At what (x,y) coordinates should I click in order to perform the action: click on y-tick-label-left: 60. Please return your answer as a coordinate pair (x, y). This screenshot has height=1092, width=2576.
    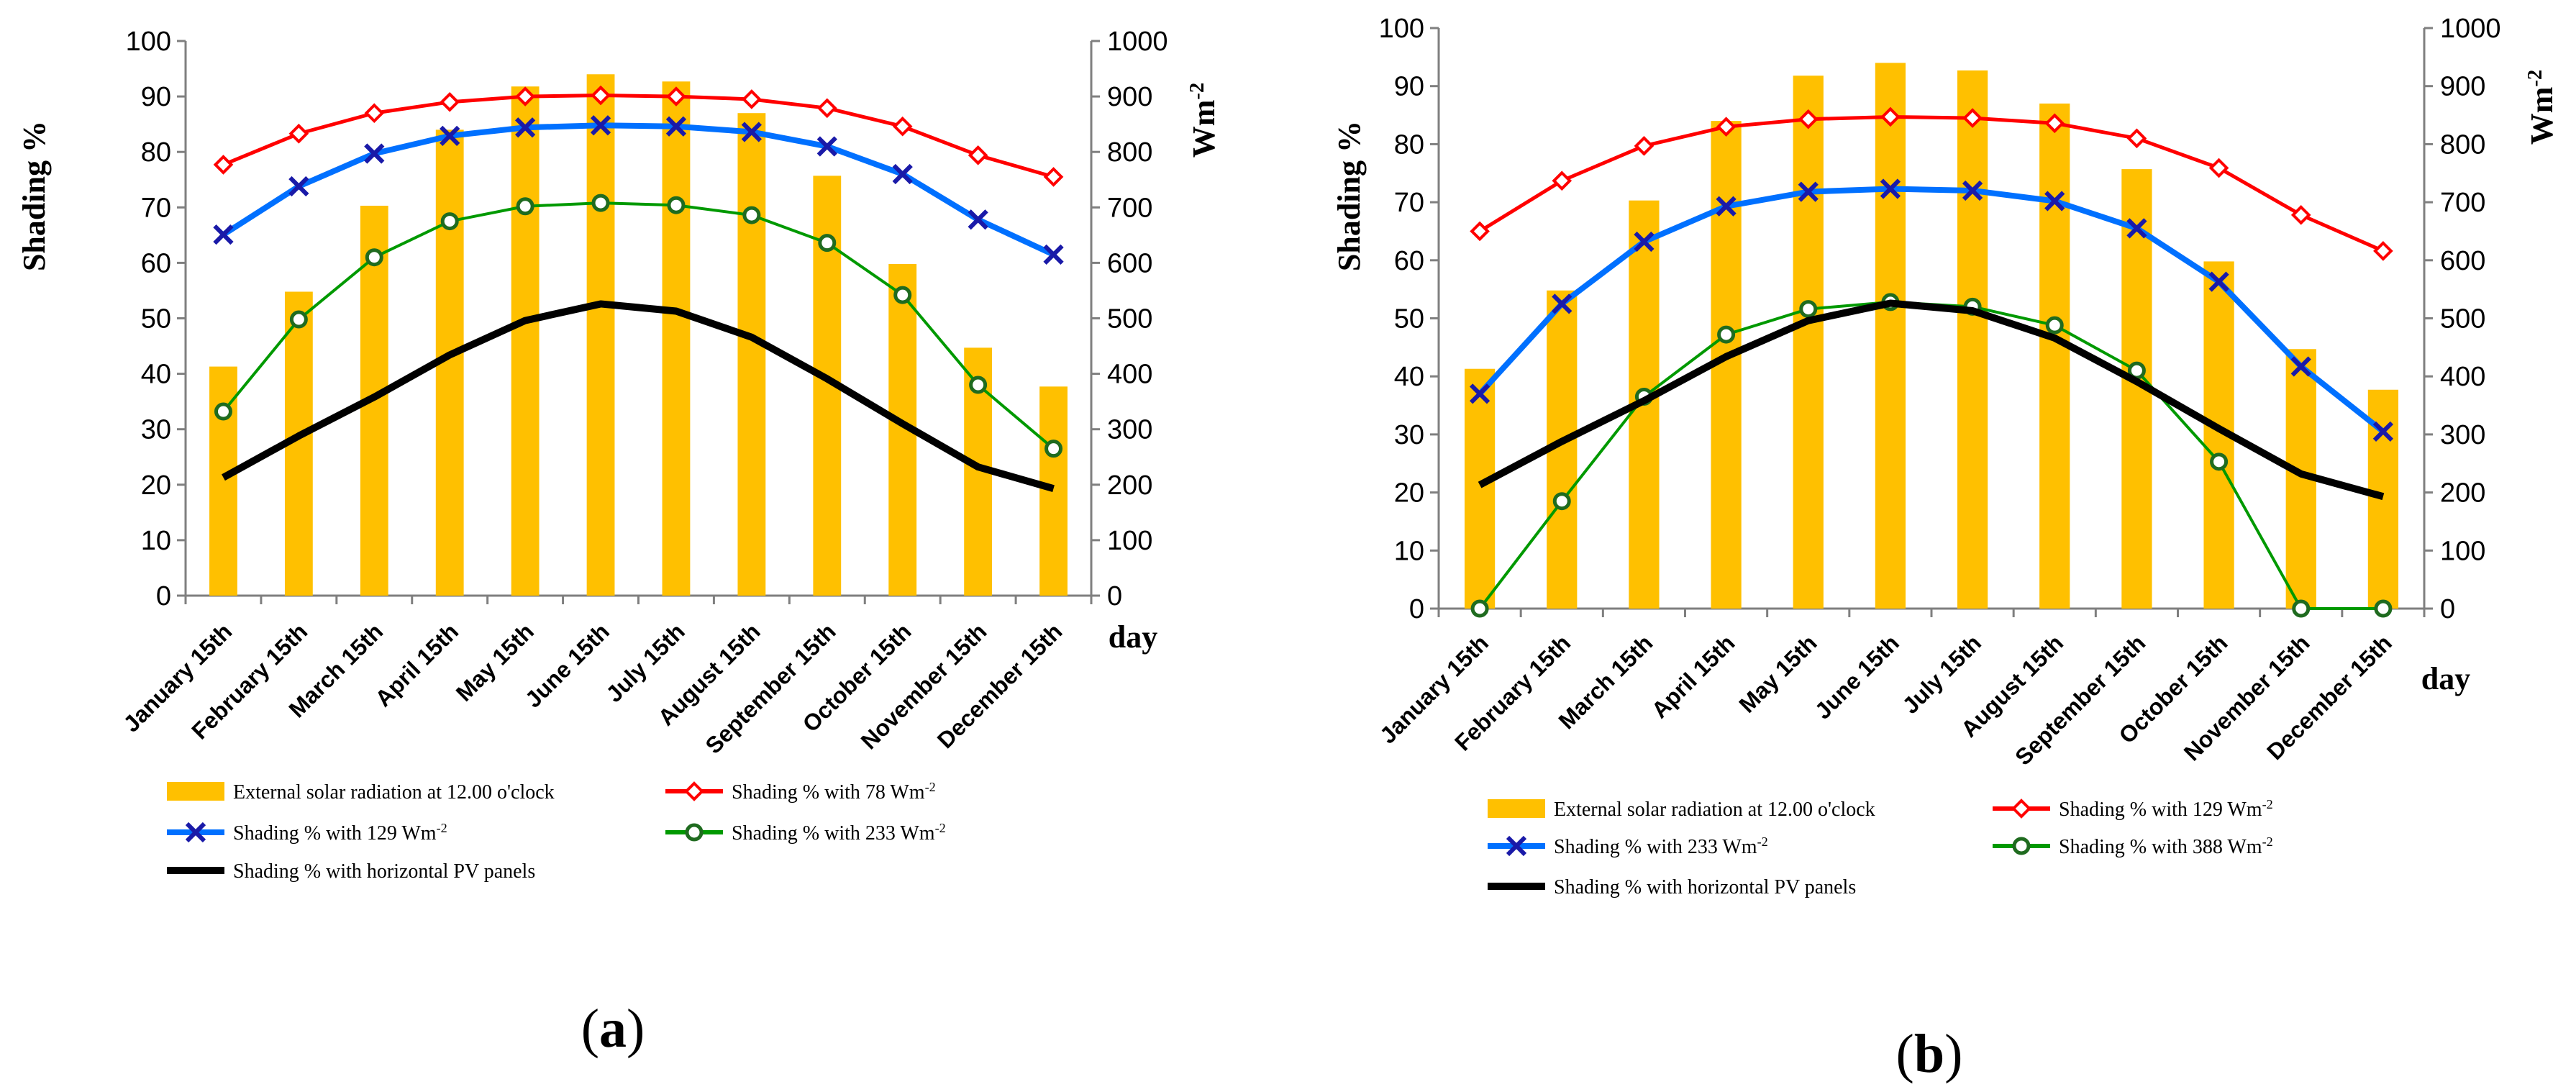
    Looking at the image, I should click on (156, 263).